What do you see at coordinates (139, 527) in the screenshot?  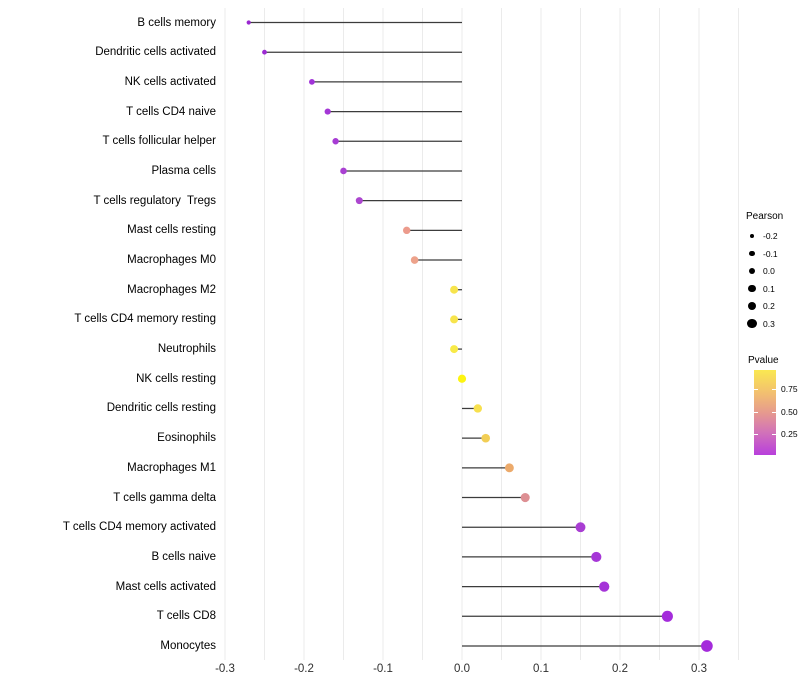 I see `y-axis-label: T cells CD4 memory activated` at bounding box center [139, 527].